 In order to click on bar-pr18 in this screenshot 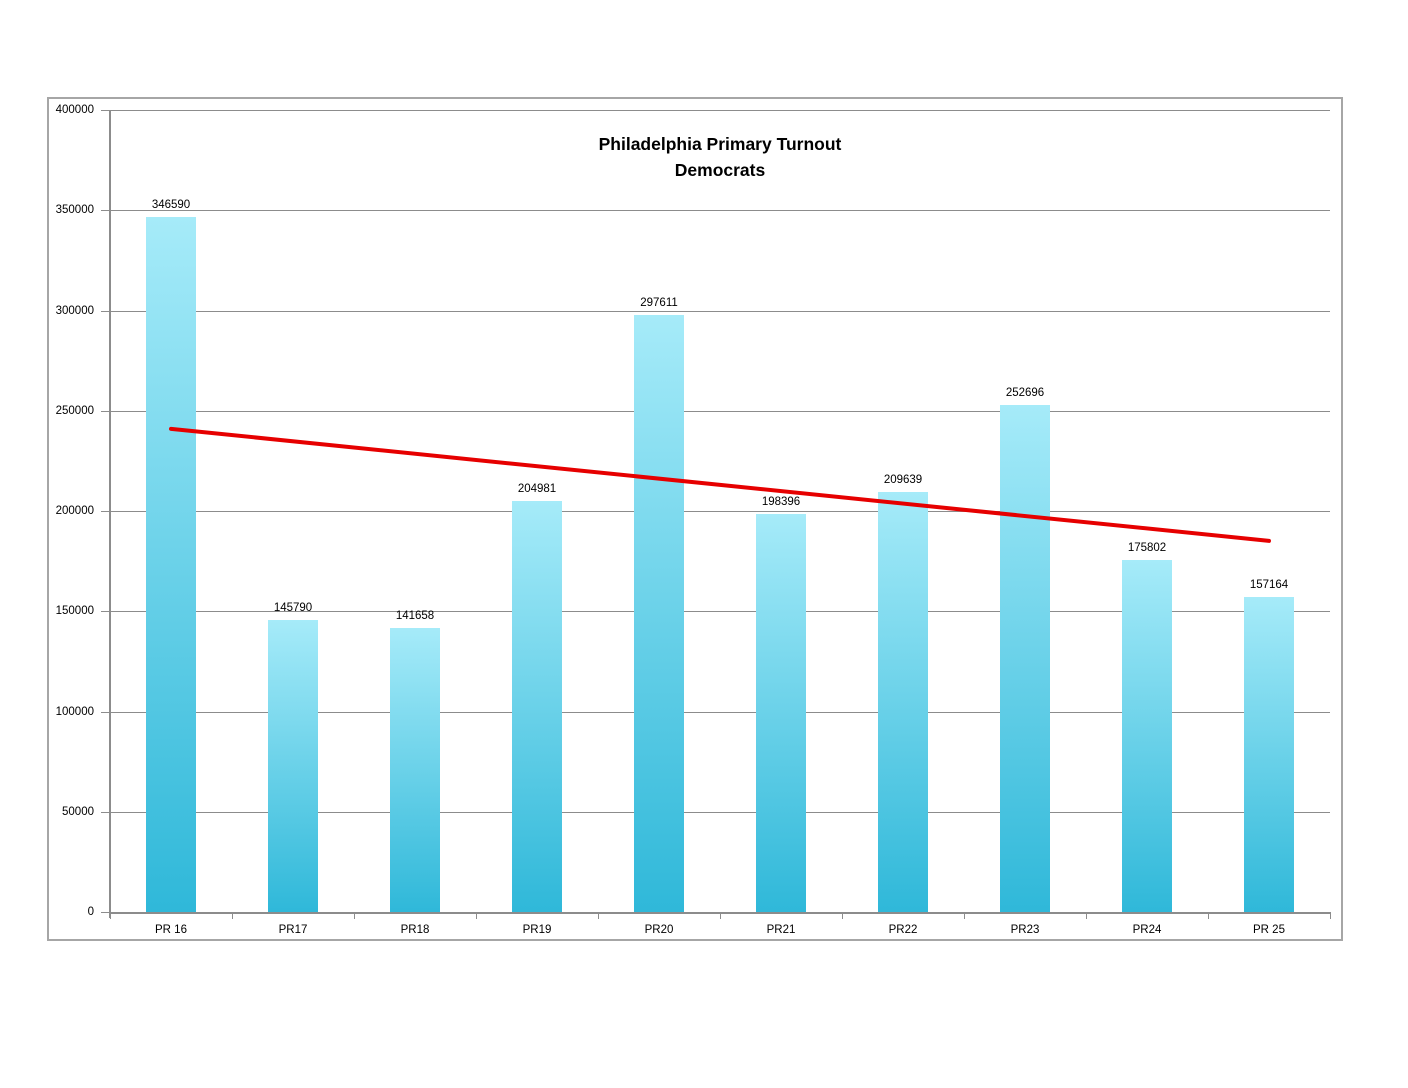, I will do `click(415, 769)`.